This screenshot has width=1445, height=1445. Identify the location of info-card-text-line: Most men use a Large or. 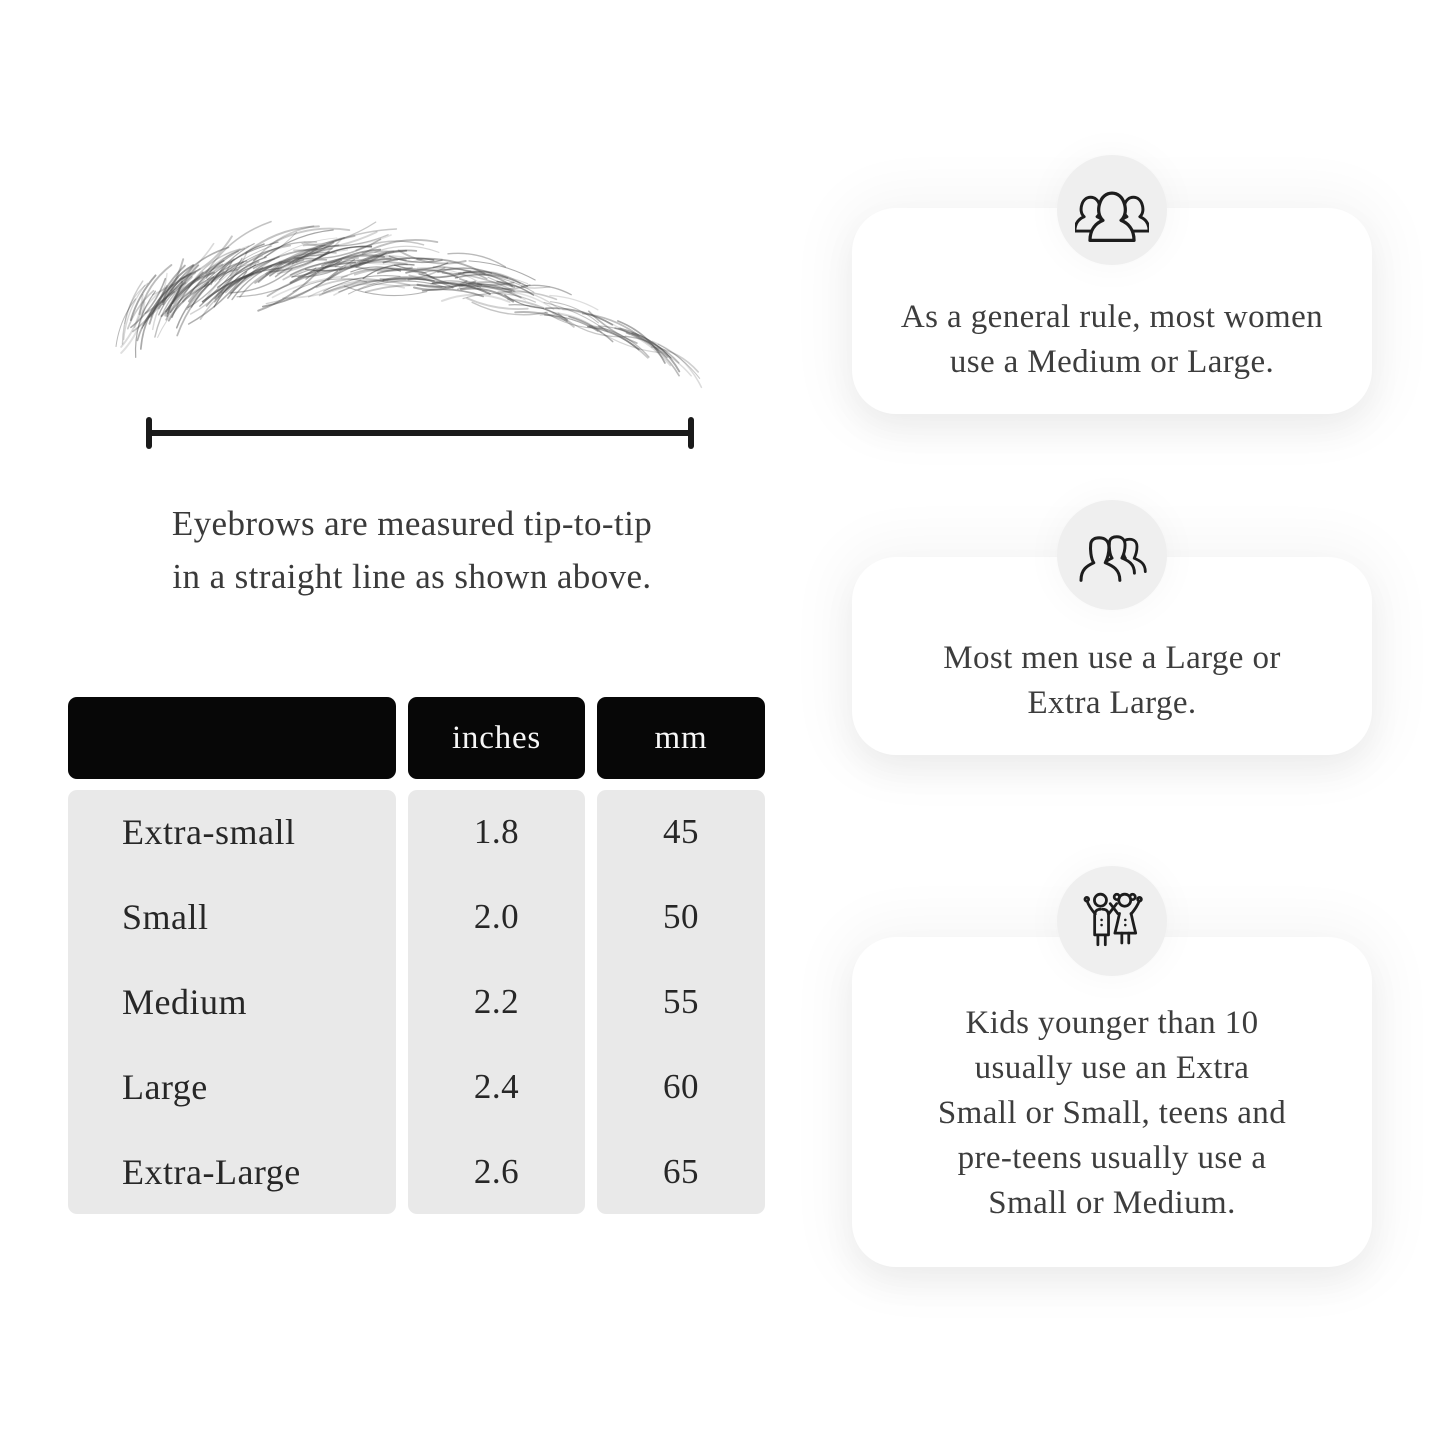
(1112, 658).